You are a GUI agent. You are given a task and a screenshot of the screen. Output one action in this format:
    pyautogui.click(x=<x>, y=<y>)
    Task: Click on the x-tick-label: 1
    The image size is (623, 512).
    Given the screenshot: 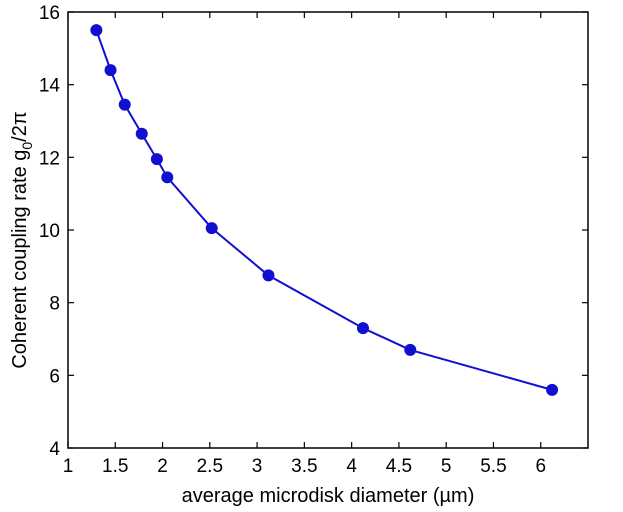 What is the action you would take?
    pyautogui.click(x=68, y=466)
    